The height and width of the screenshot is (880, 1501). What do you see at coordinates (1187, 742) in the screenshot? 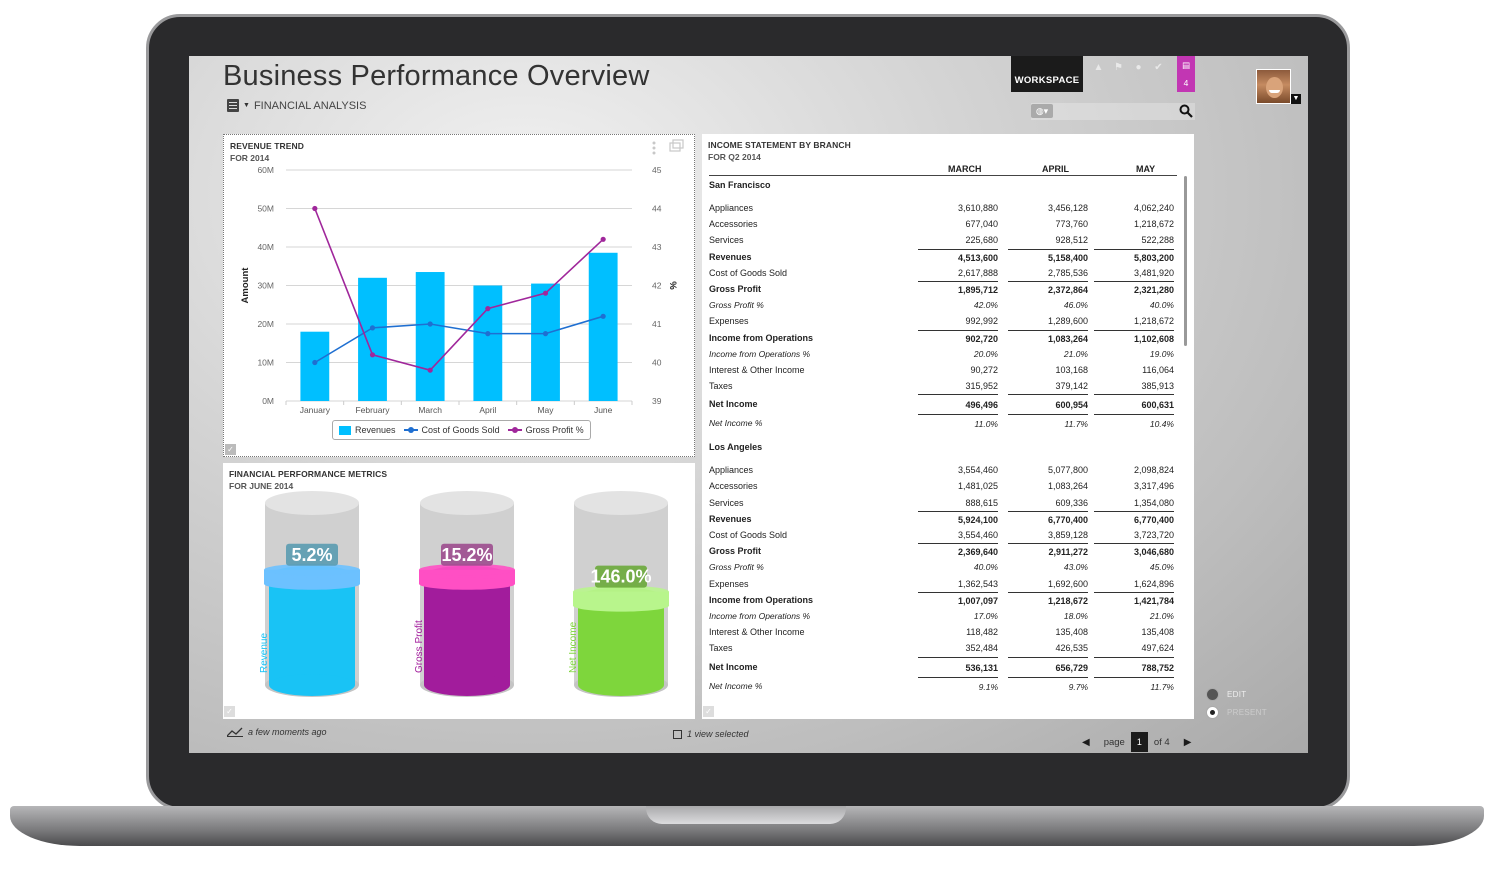
I see `next-page-icon: ▶` at bounding box center [1187, 742].